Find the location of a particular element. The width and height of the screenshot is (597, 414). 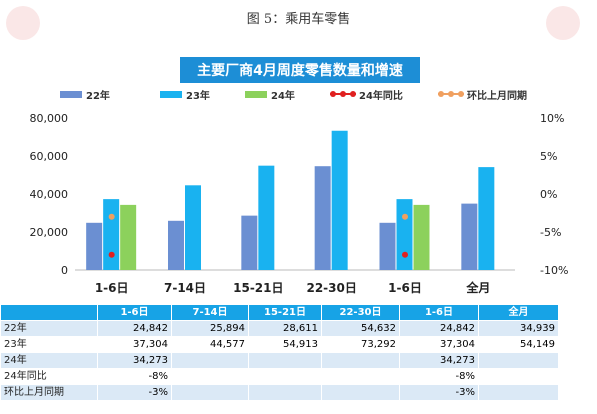

y-right-tick-label: 10% is located at coordinates (552, 118).